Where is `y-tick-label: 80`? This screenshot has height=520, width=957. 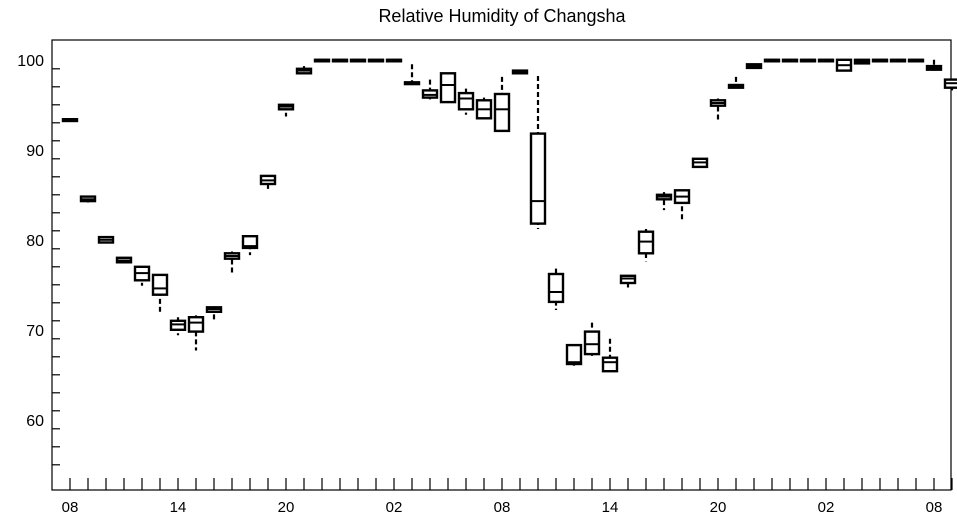 y-tick-label: 80 is located at coordinates (35, 241).